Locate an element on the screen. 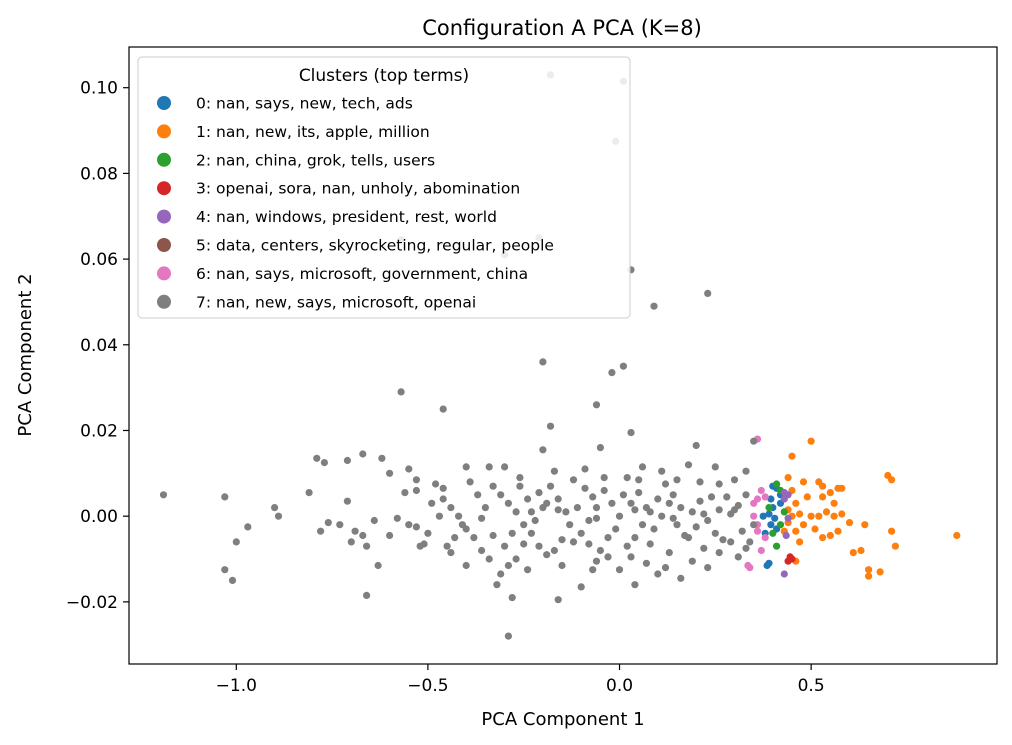 The width and height of the screenshot is (1012, 745). legend-entry-1: 1: nan, new, its, apple, million is located at coordinates (313, 132).